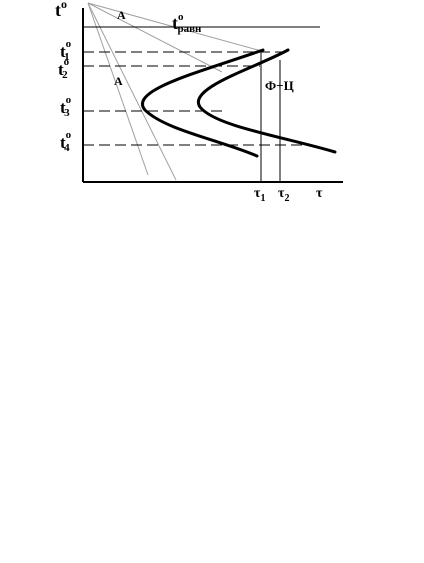  Describe the element at coordinates (259, 195) in the screenshot. I see `tau1-label: τ1` at that location.